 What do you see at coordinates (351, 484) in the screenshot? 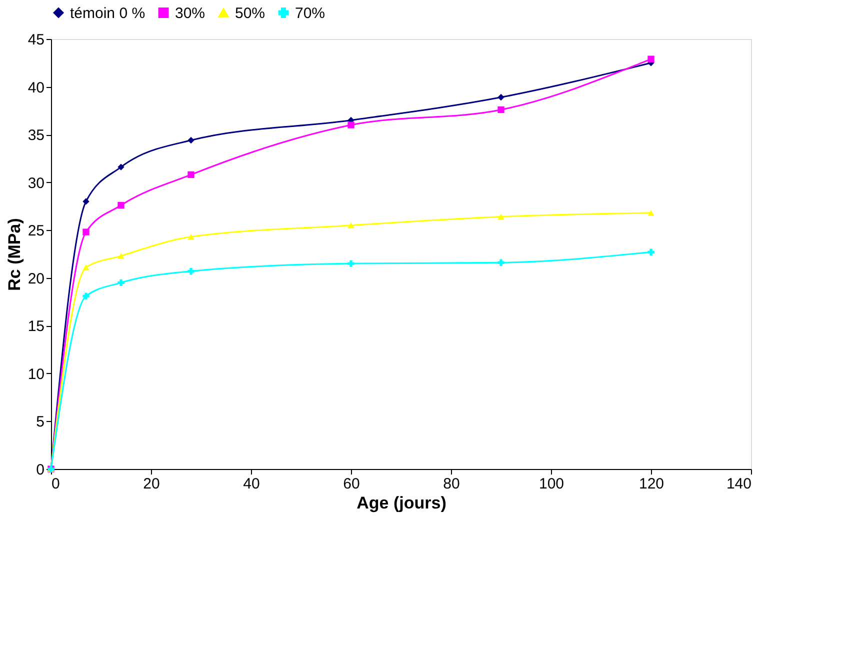
I see `x-tick-label: 60` at bounding box center [351, 484].